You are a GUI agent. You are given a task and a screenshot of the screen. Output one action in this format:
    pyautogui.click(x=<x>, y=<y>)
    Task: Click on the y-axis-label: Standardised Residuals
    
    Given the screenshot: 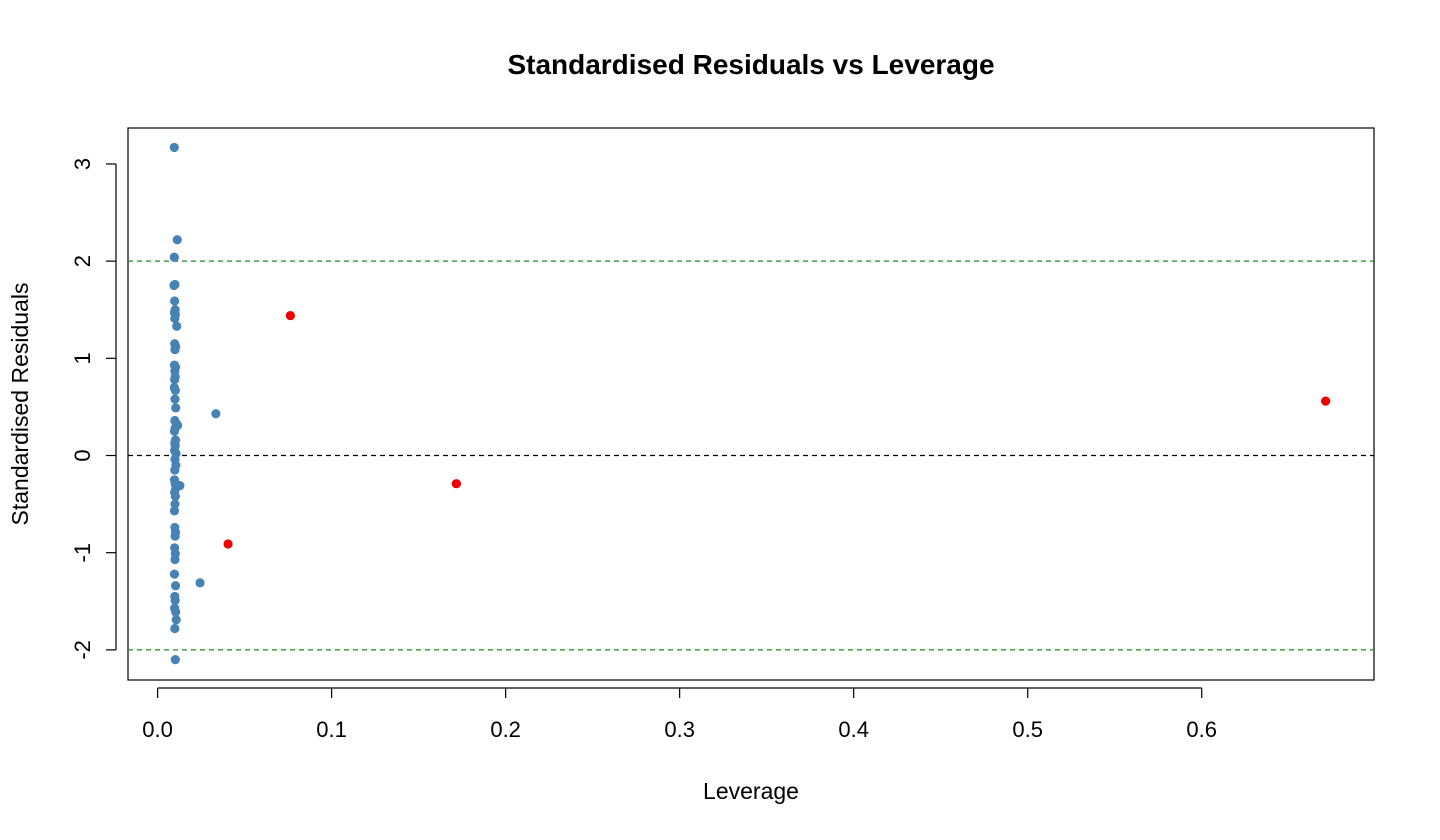 What is the action you would take?
    pyautogui.click(x=20, y=404)
    